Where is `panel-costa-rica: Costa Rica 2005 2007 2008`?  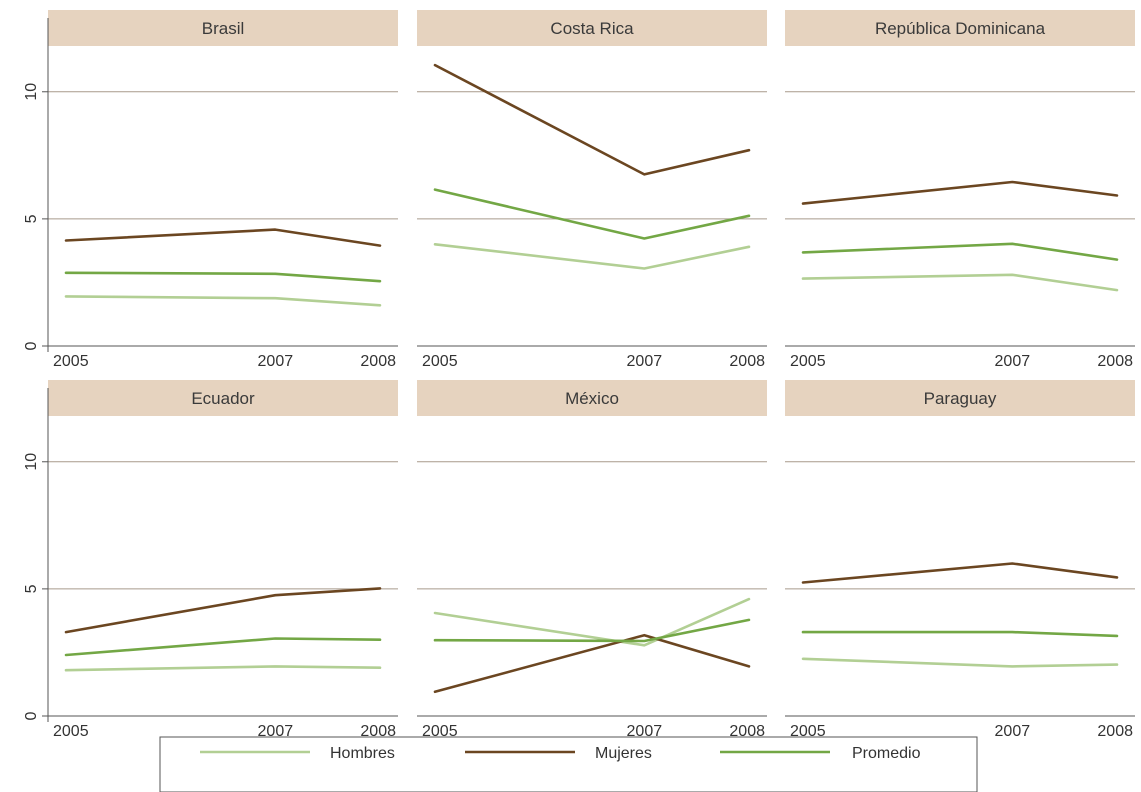 panel-costa-rica: Costa Rica 2005 2007 2008 is located at coordinates (592, 190).